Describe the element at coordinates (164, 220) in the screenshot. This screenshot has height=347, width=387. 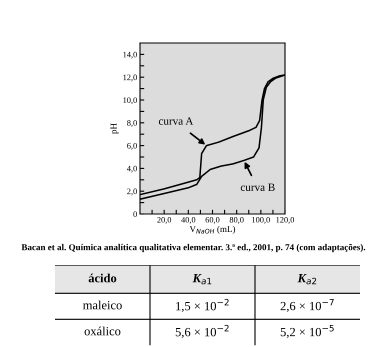
I see `x-tick-label: 20,0` at that location.